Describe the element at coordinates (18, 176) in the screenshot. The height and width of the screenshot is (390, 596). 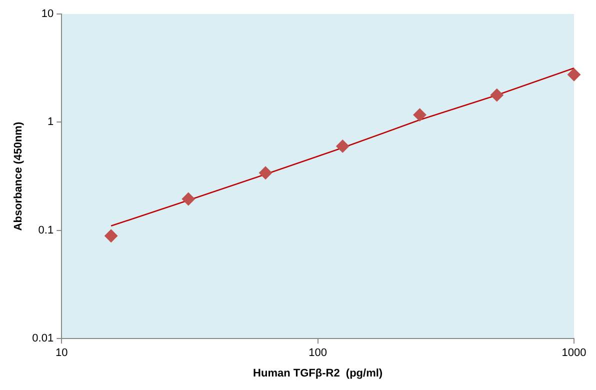
I see `y-axis-title: Absorbance (450nm)` at that location.